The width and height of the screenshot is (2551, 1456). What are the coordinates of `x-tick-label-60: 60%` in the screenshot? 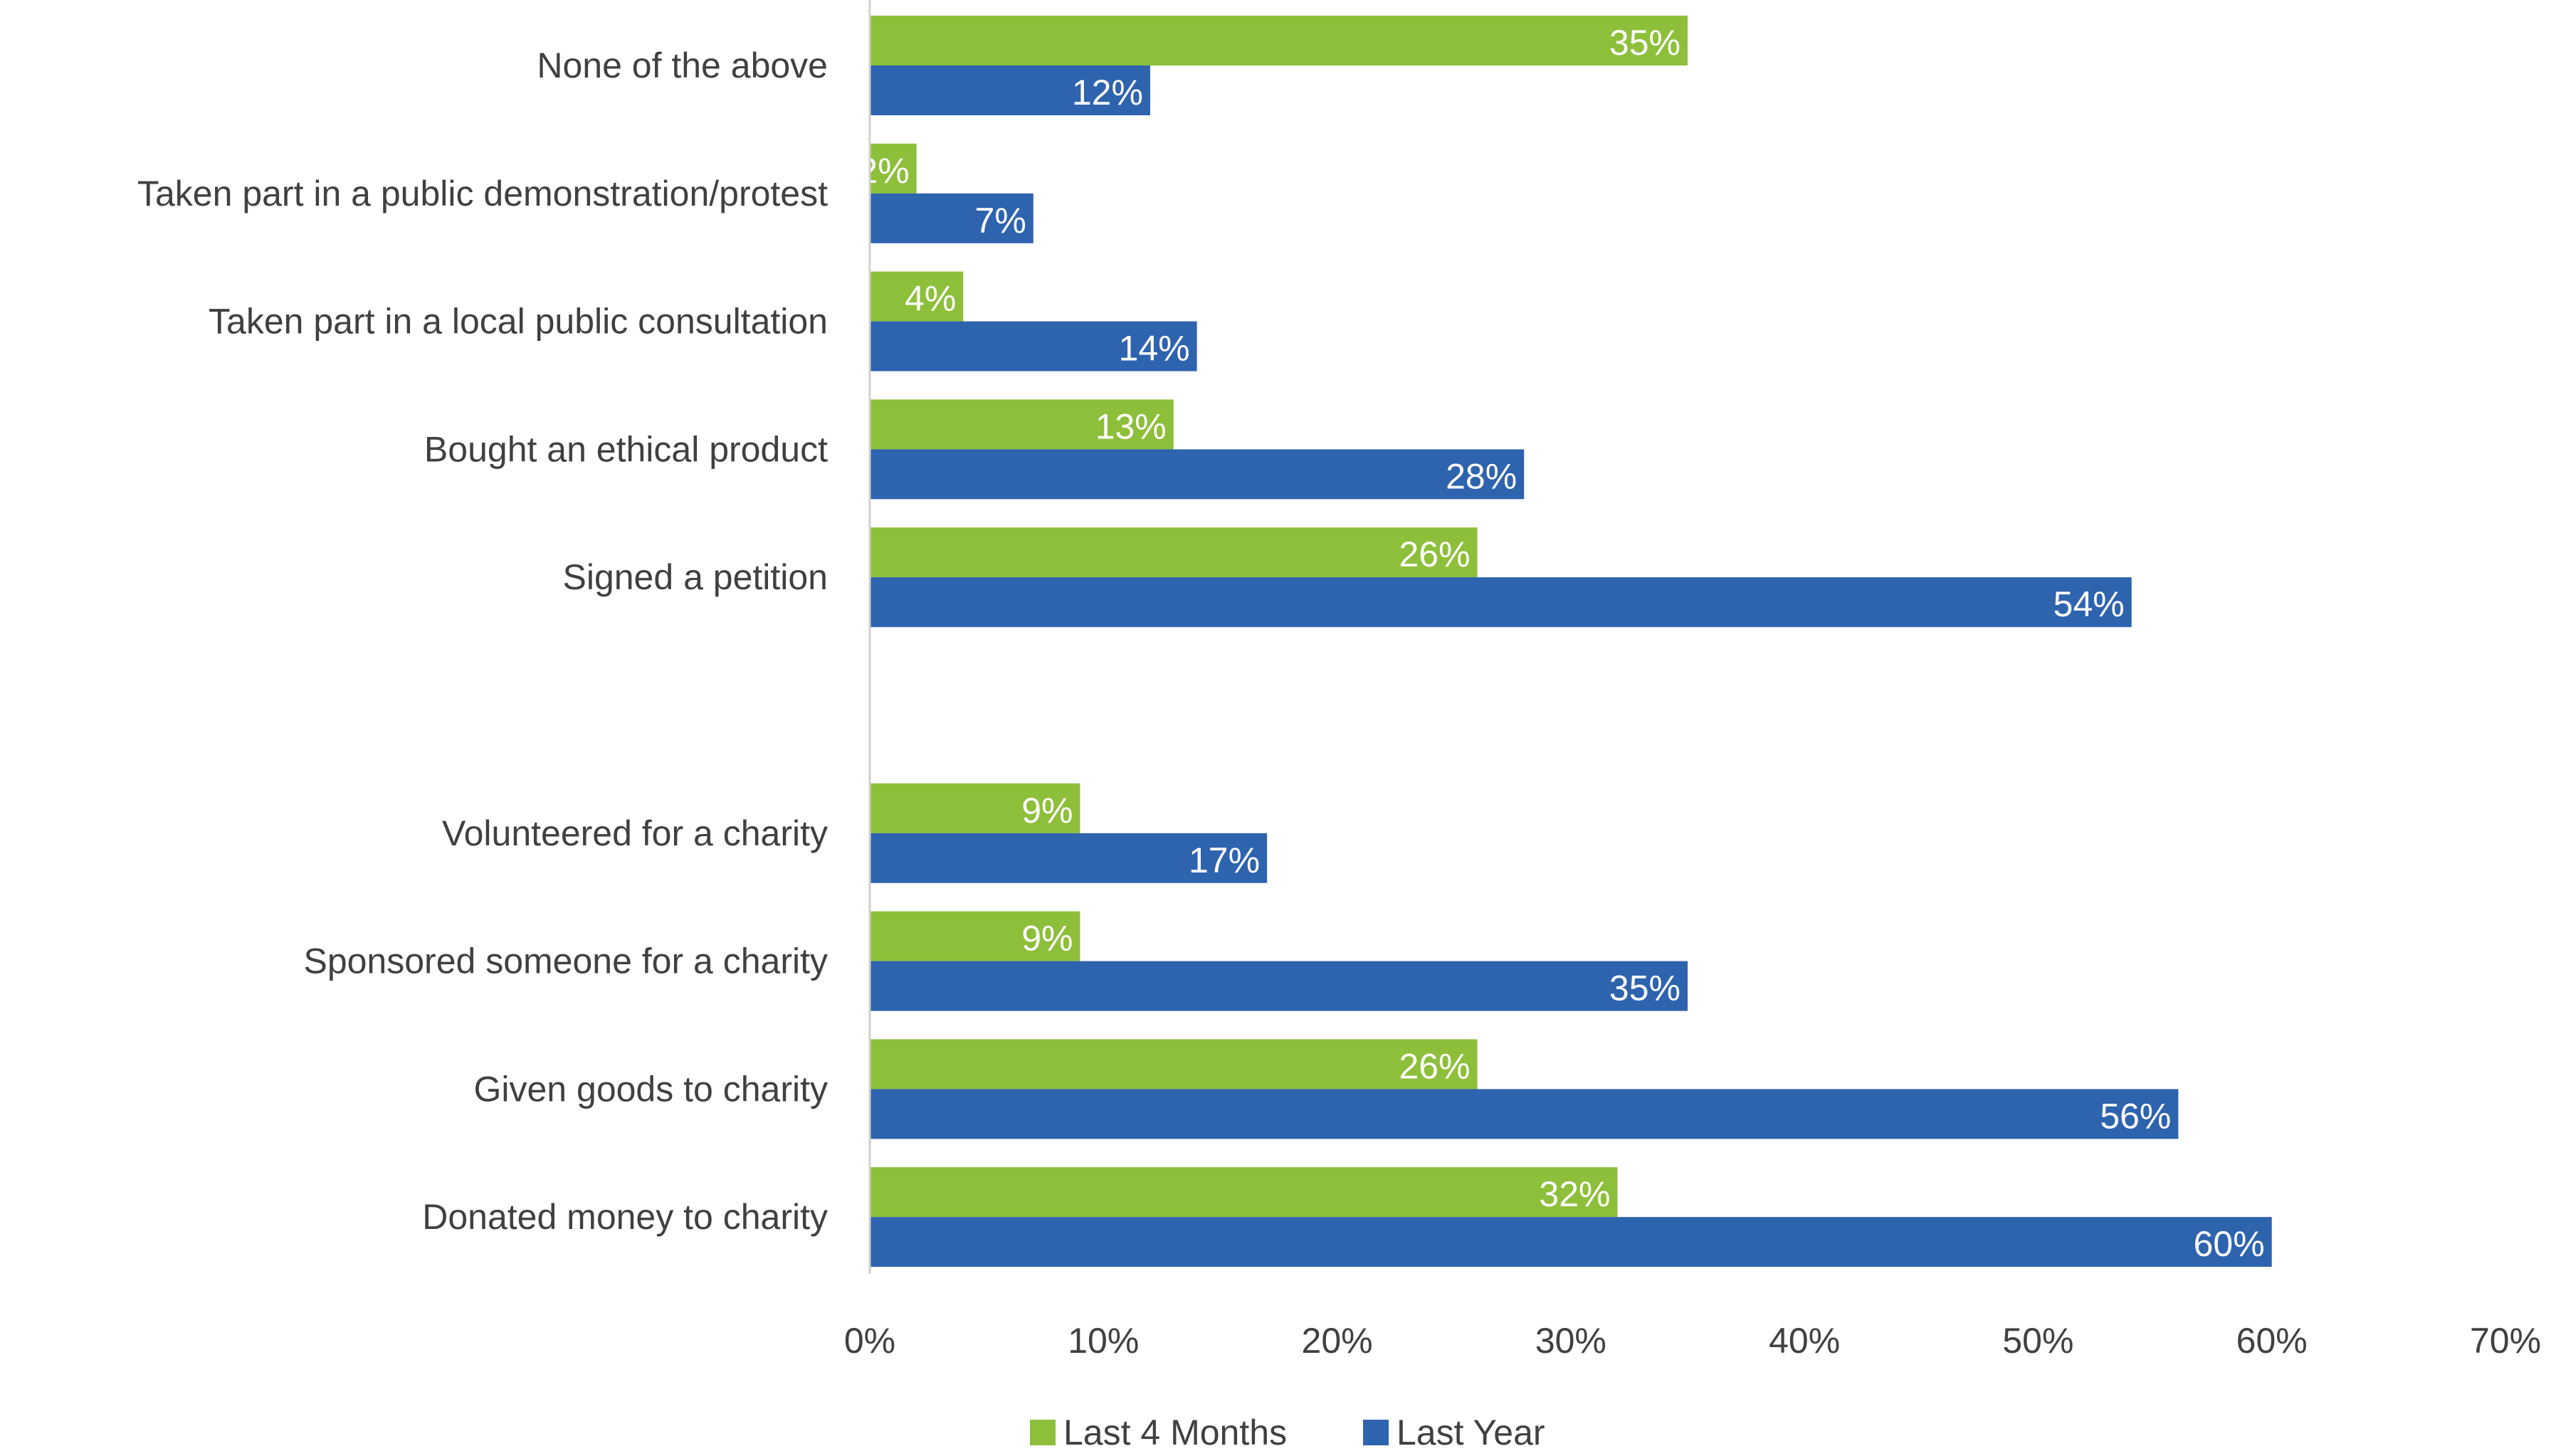 It's located at (2272, 1341).